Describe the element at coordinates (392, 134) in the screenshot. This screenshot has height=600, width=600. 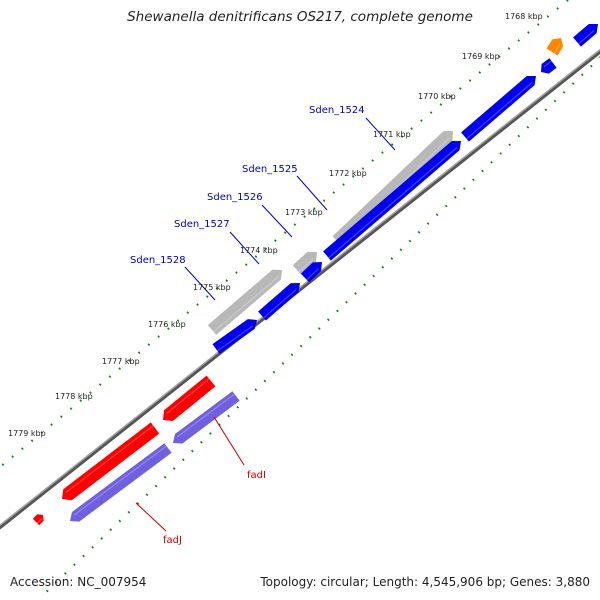
I see `tick-label: 1771 kbp` at that location.